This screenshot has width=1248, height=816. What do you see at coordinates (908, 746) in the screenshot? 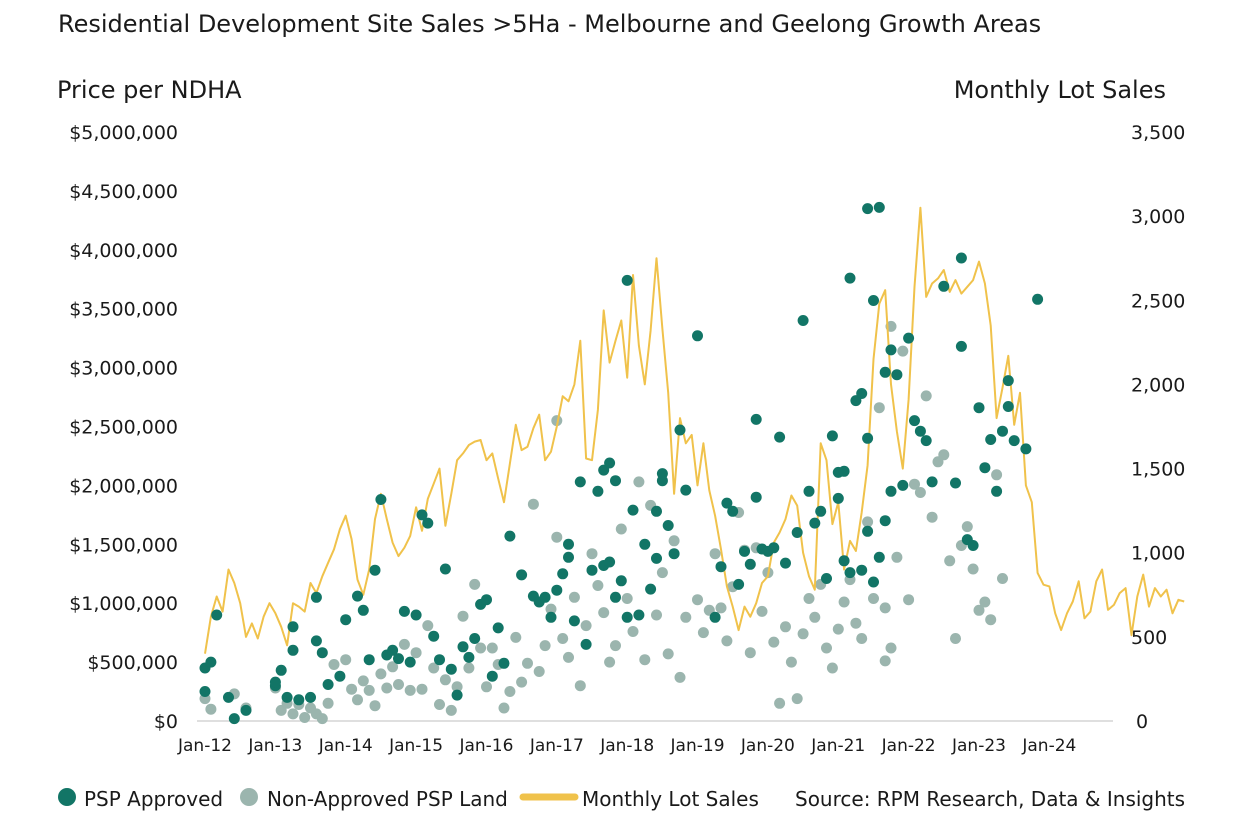
I see `x-tick-label: Jan-22` at bounding box center [908, 746].